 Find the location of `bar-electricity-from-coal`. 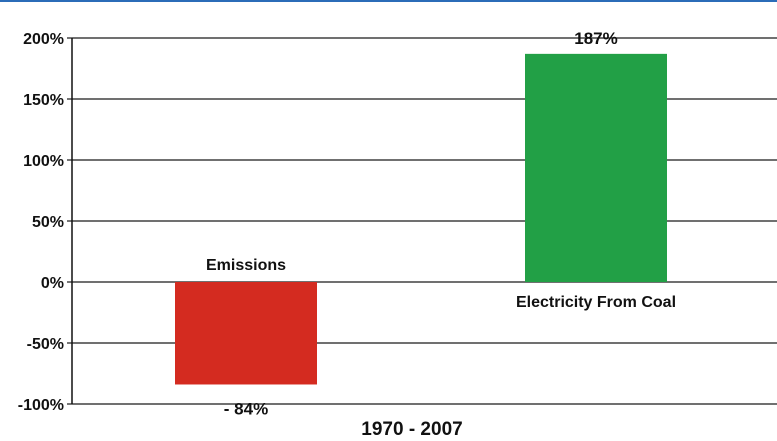

bar-electricity-from-coal is located at coordinates (596, 167).